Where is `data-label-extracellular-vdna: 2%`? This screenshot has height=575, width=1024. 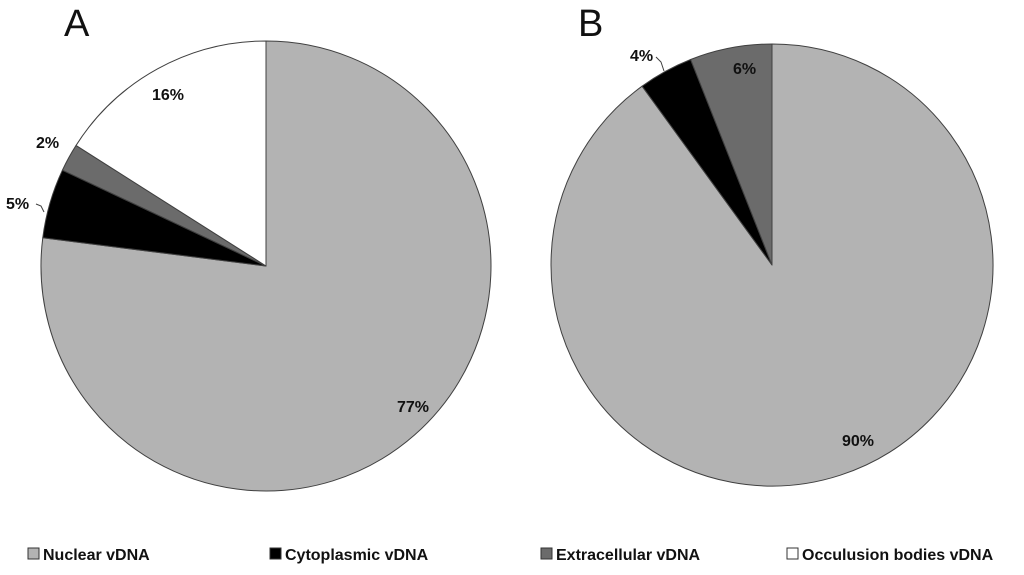
data-label-extracellular-vdna: 2% is located at coordinates (47, 143).